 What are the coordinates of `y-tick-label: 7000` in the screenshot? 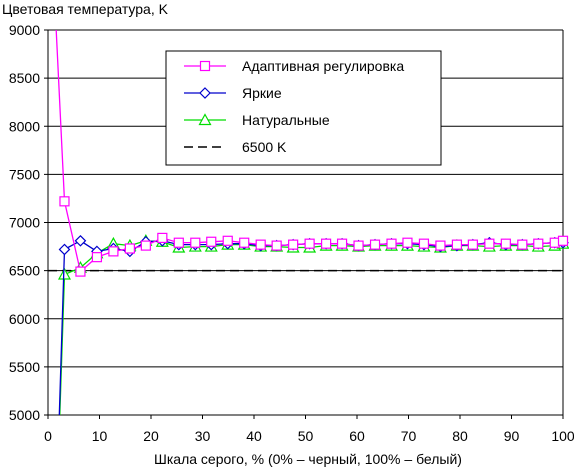 It's located at (24, 223).